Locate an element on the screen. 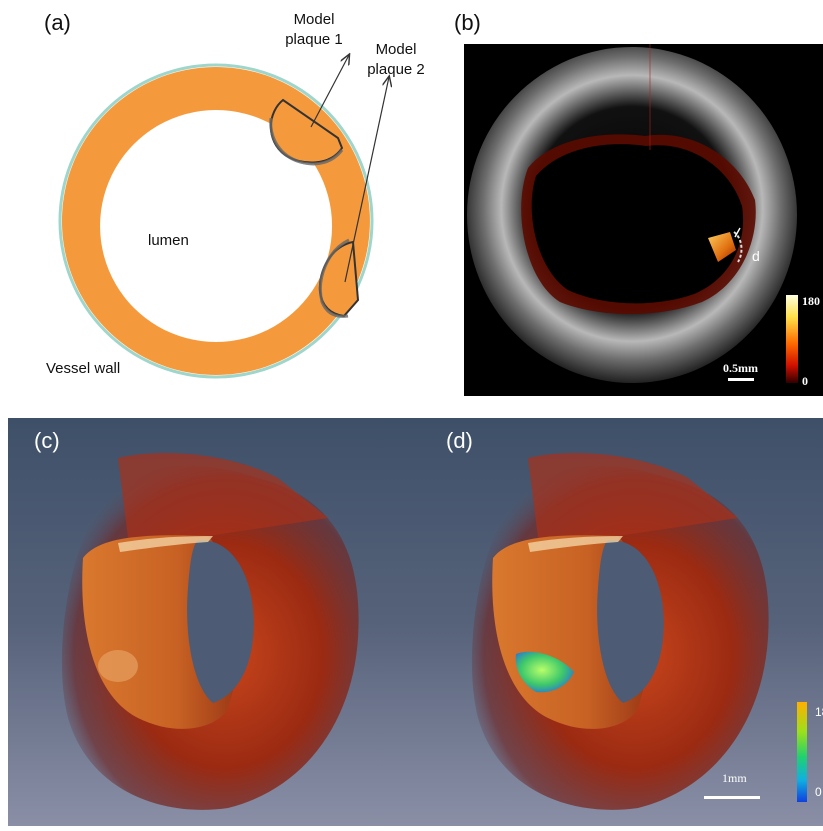 The image size is (823, 831). colorbar-d-min: 0 is located at coordinates (818, 792).